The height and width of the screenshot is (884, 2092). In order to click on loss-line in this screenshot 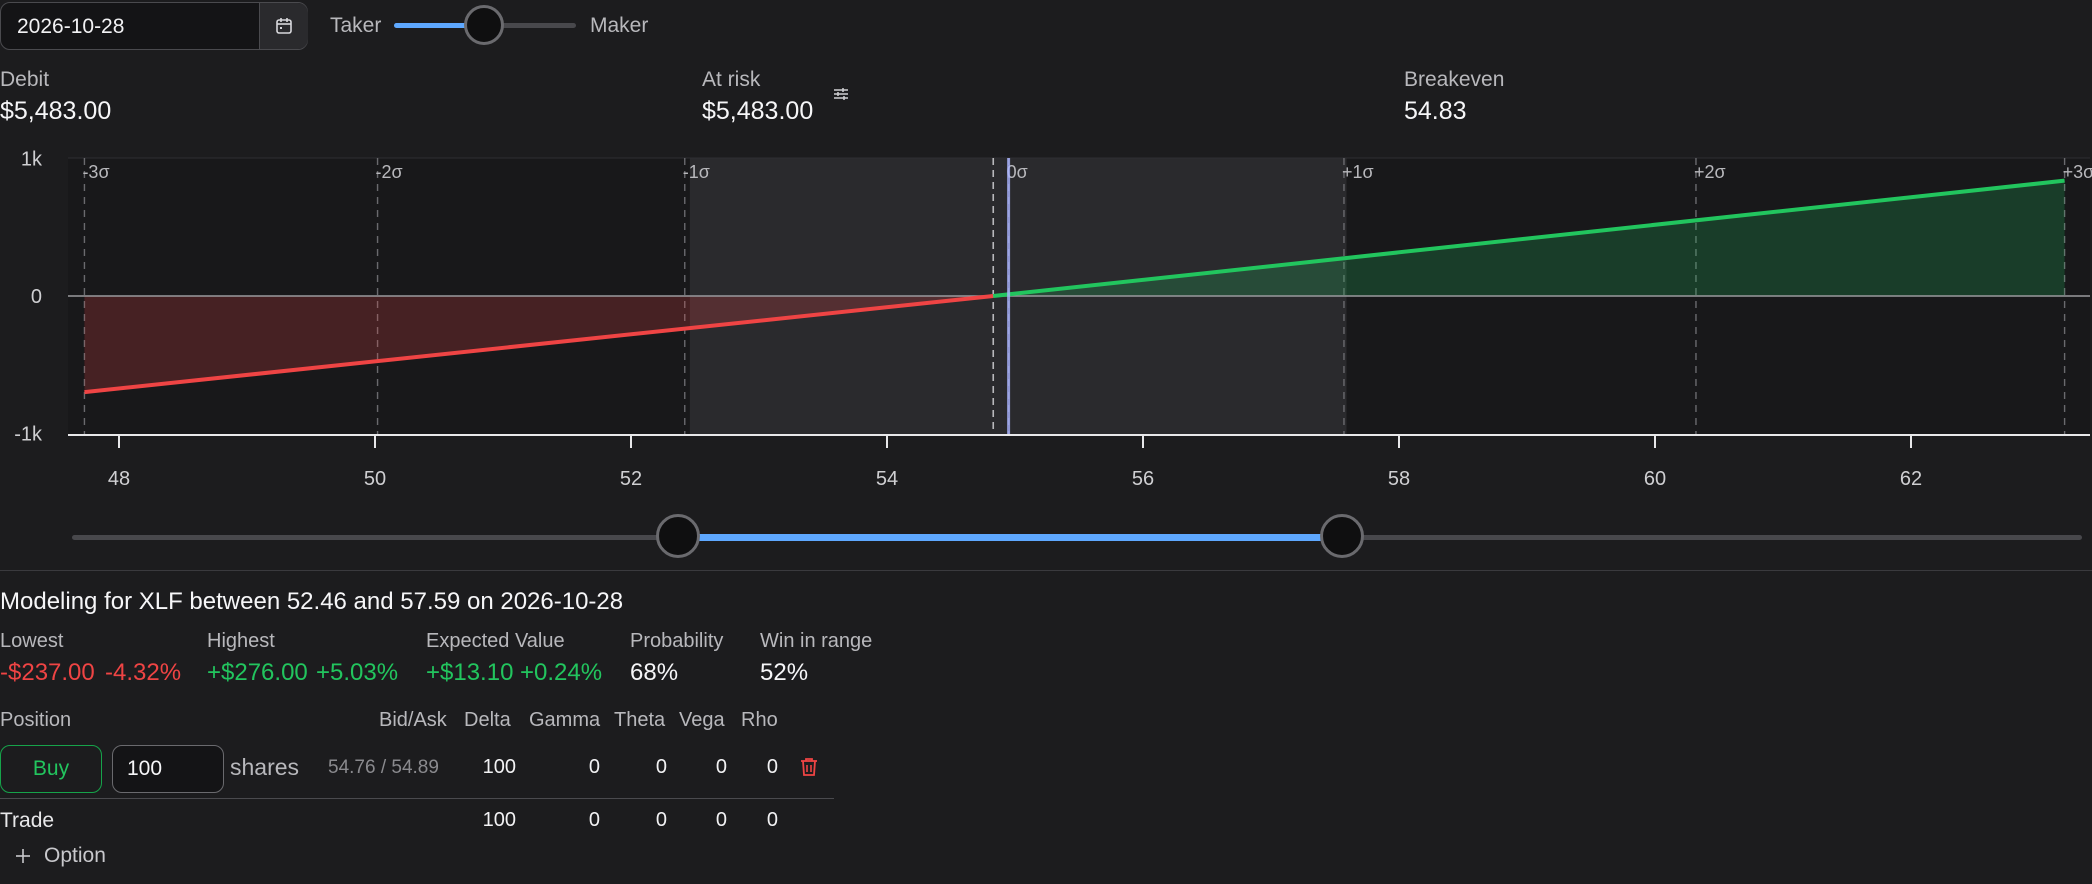, I will do `click(539, 344)`.